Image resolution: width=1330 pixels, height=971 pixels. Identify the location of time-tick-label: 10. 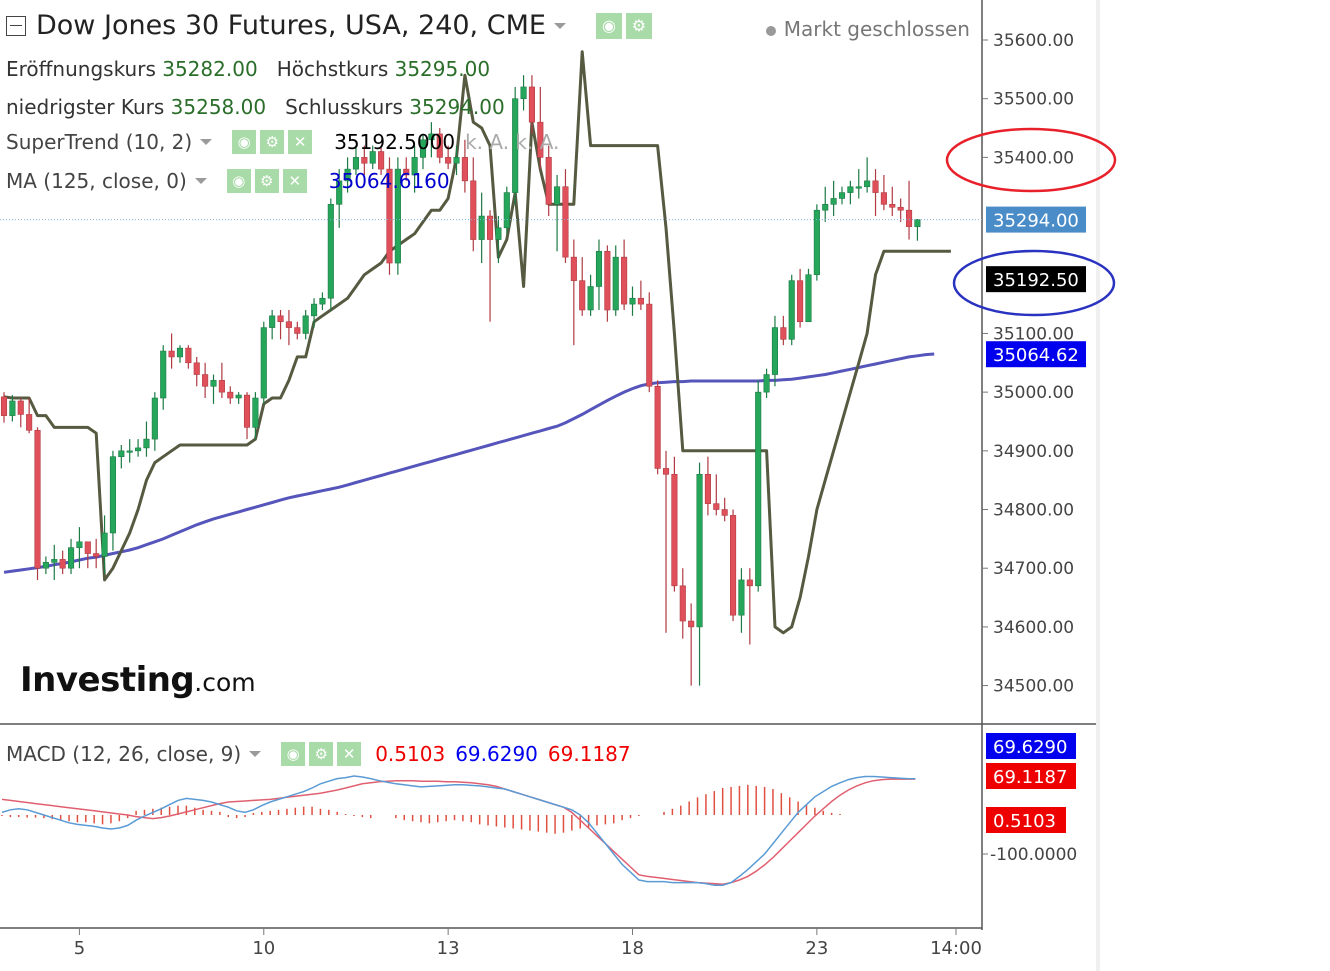
(263, 948).